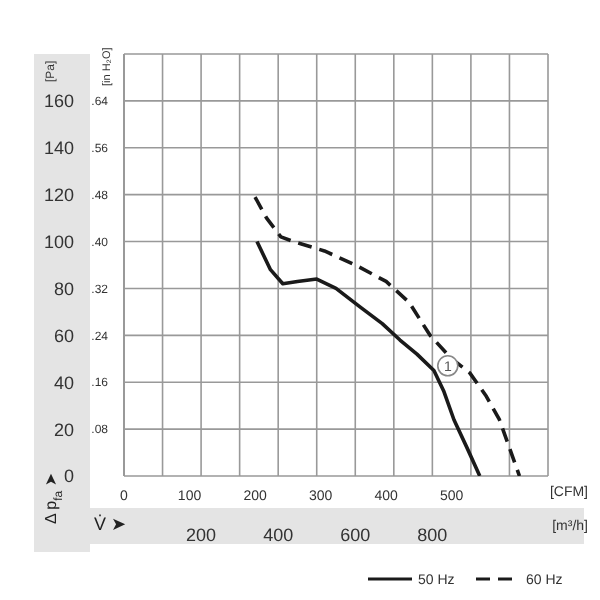  Describe the element at coordinates (63, 335) in the screenshot. I see `y-tick-label: 60` at that location.